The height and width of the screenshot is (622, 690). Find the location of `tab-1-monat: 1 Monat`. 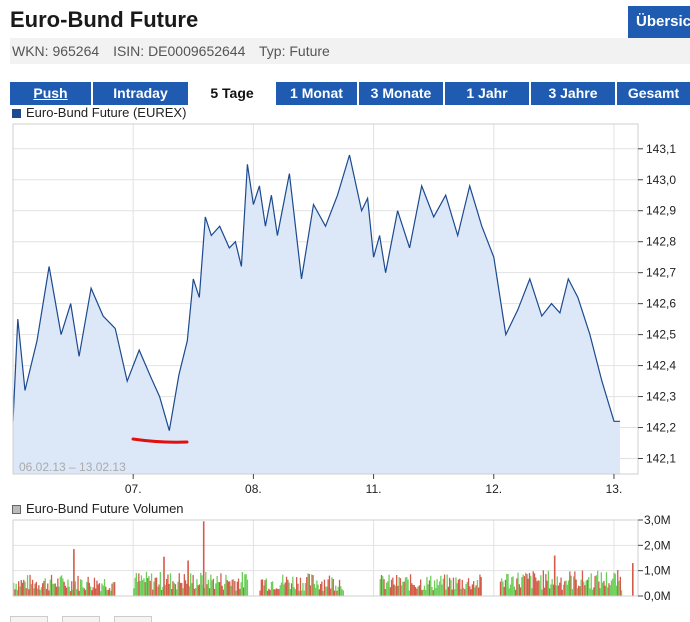

tab-1-monat: 1 Monat is located at coordinates (317, 93).